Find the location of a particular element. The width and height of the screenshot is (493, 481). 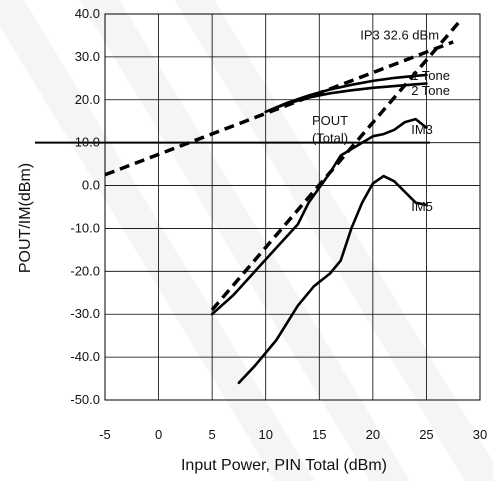

x-tick-label: 15 is located at coordinates (319, 434).